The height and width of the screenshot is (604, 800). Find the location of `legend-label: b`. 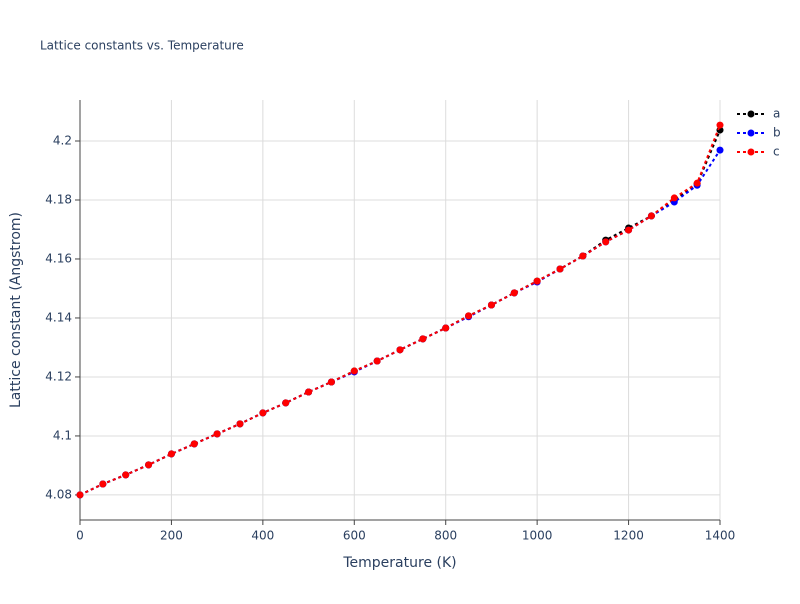

legend-label: b is located at coordinates (777, 133).